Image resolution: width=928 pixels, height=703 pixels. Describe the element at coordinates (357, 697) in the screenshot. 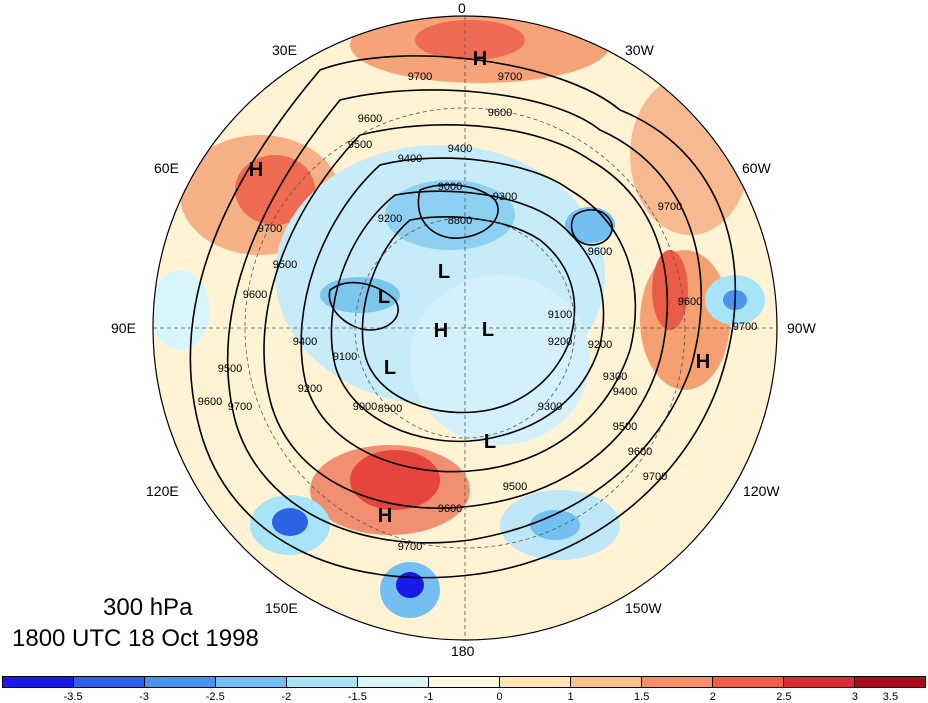

I see `colorbar-tick-label: -1.5` at that location.